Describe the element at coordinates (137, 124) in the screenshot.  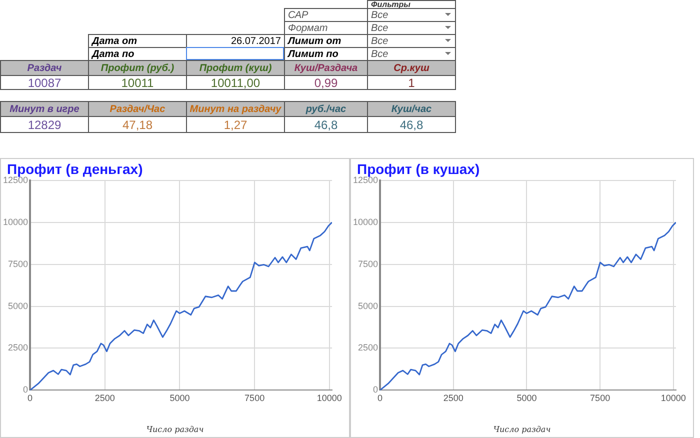
I see `text: 47,18` at that location.